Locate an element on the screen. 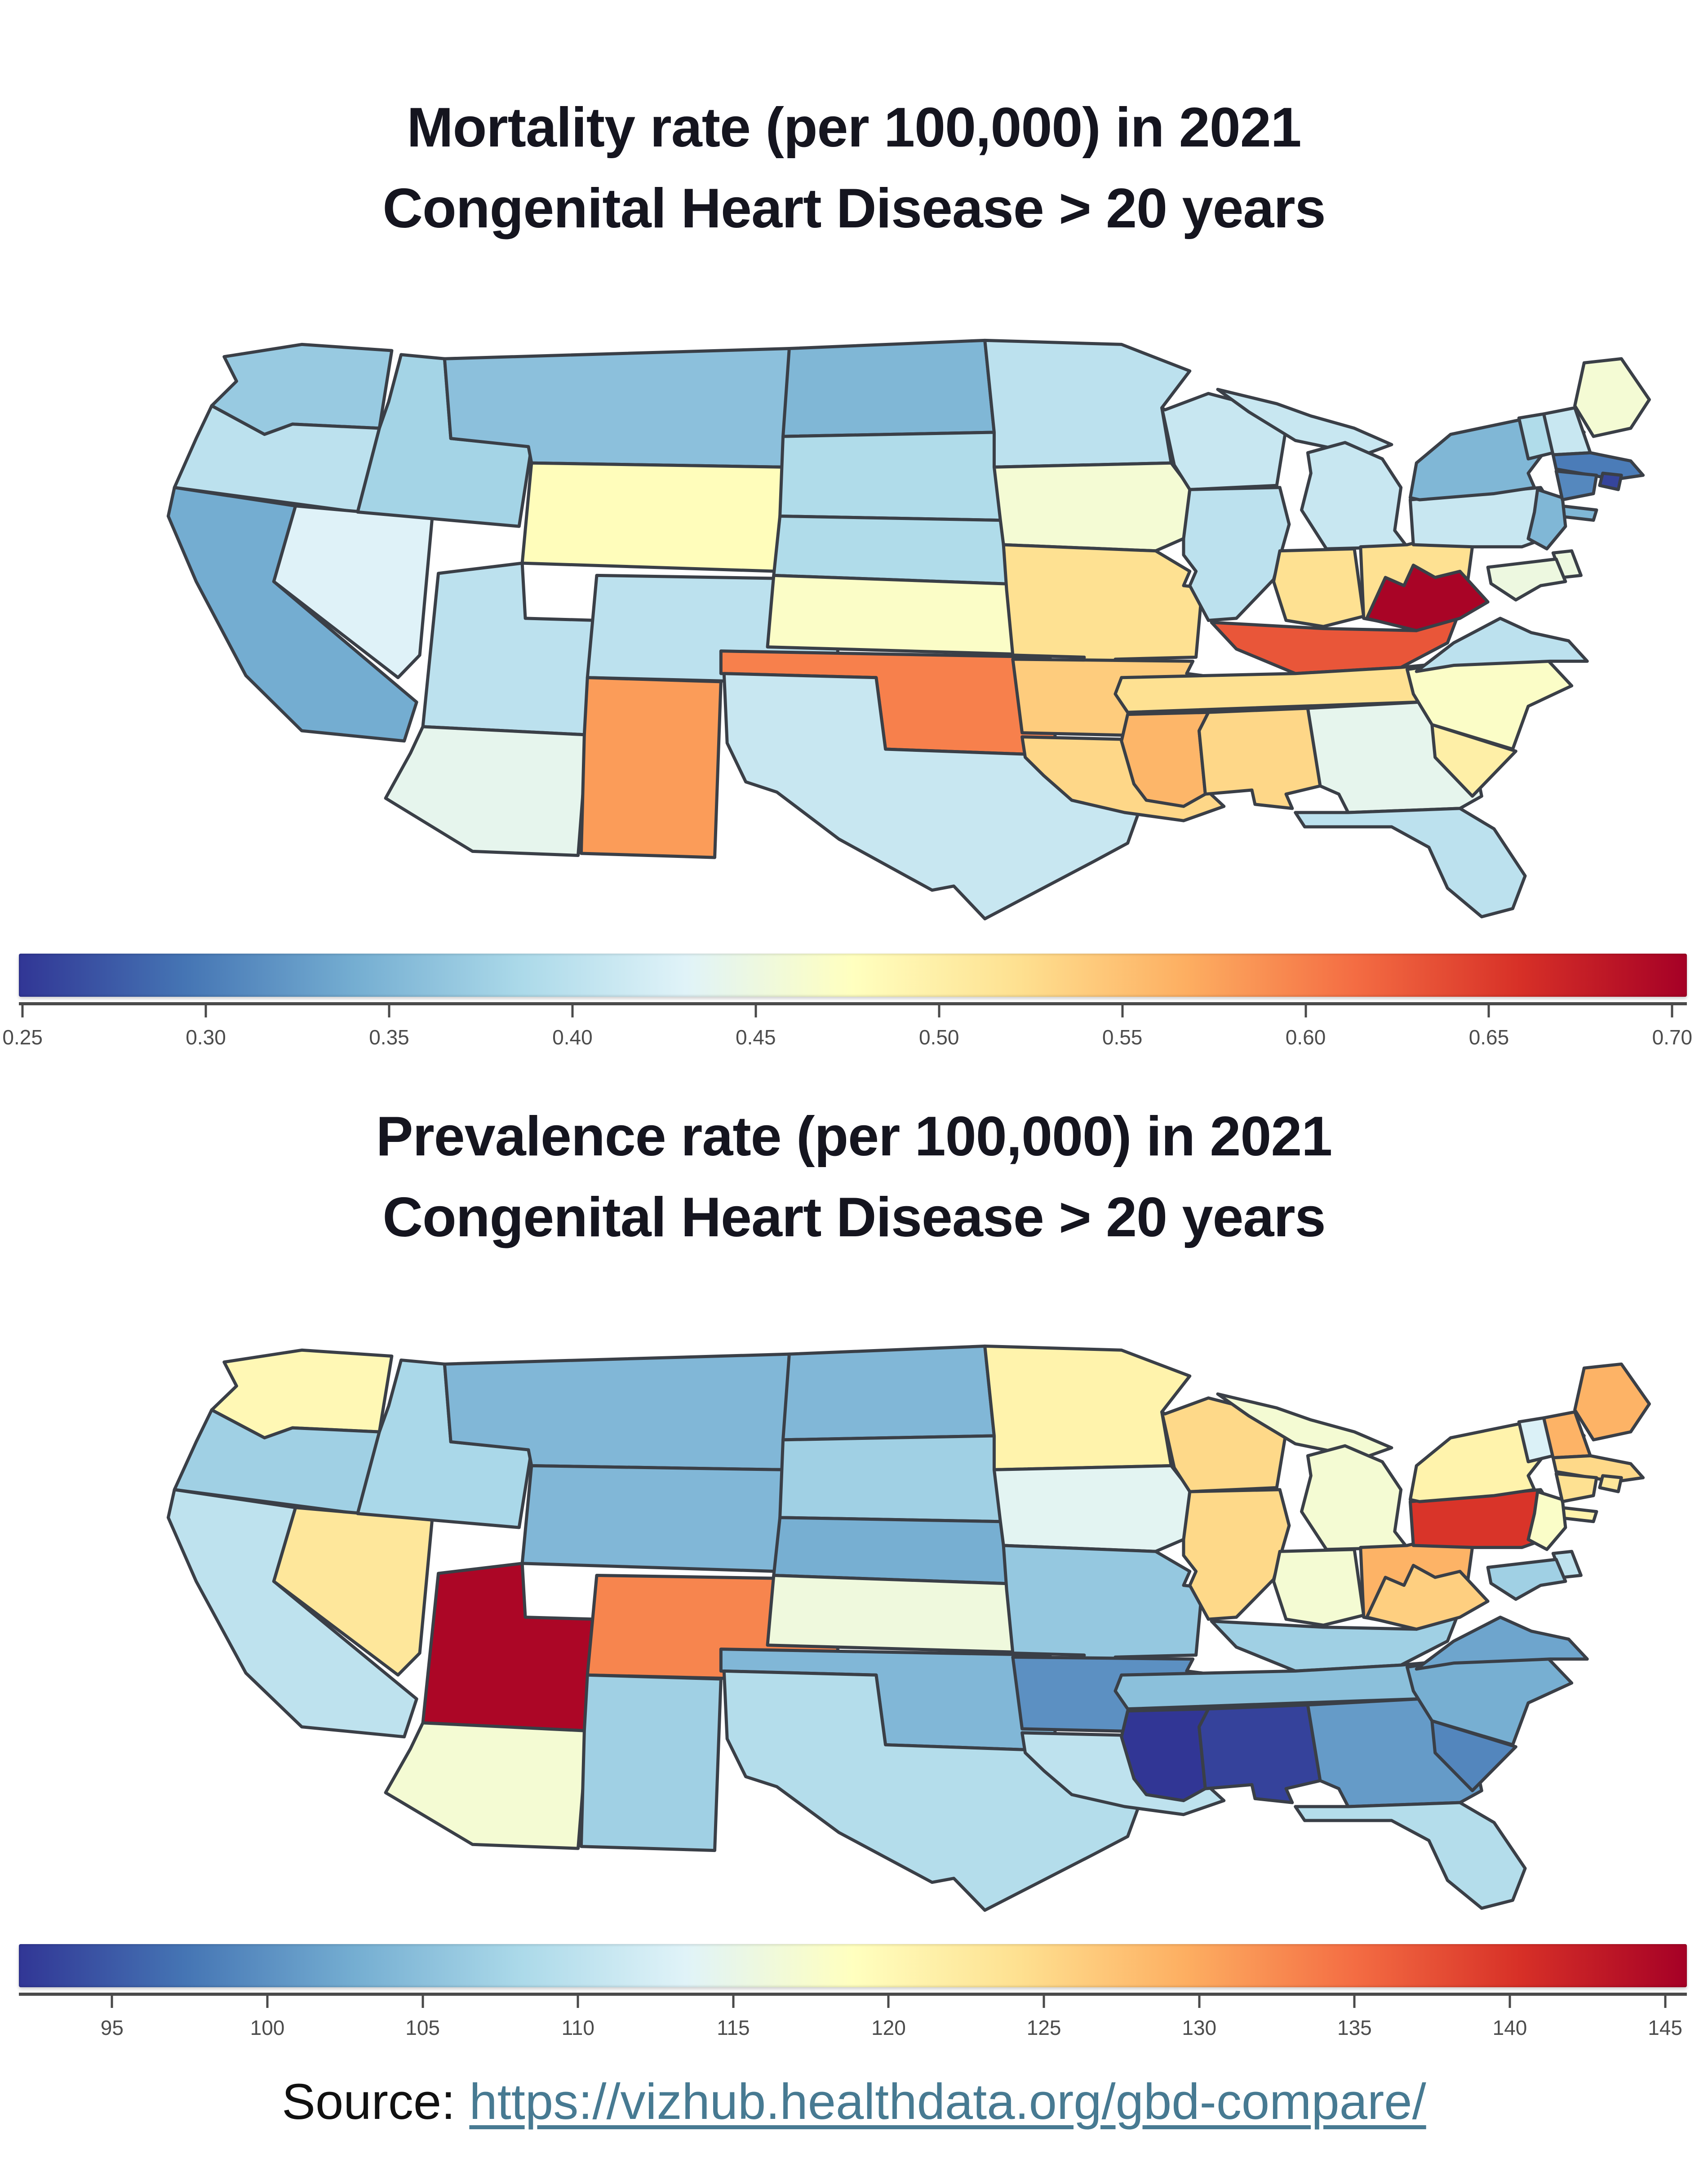 This screenshot has height=2167, width=1708. prevalence-colorbar: 95 100 105 110 115 120 125 130 135 140 145 is located at coordinates (853, 2003).